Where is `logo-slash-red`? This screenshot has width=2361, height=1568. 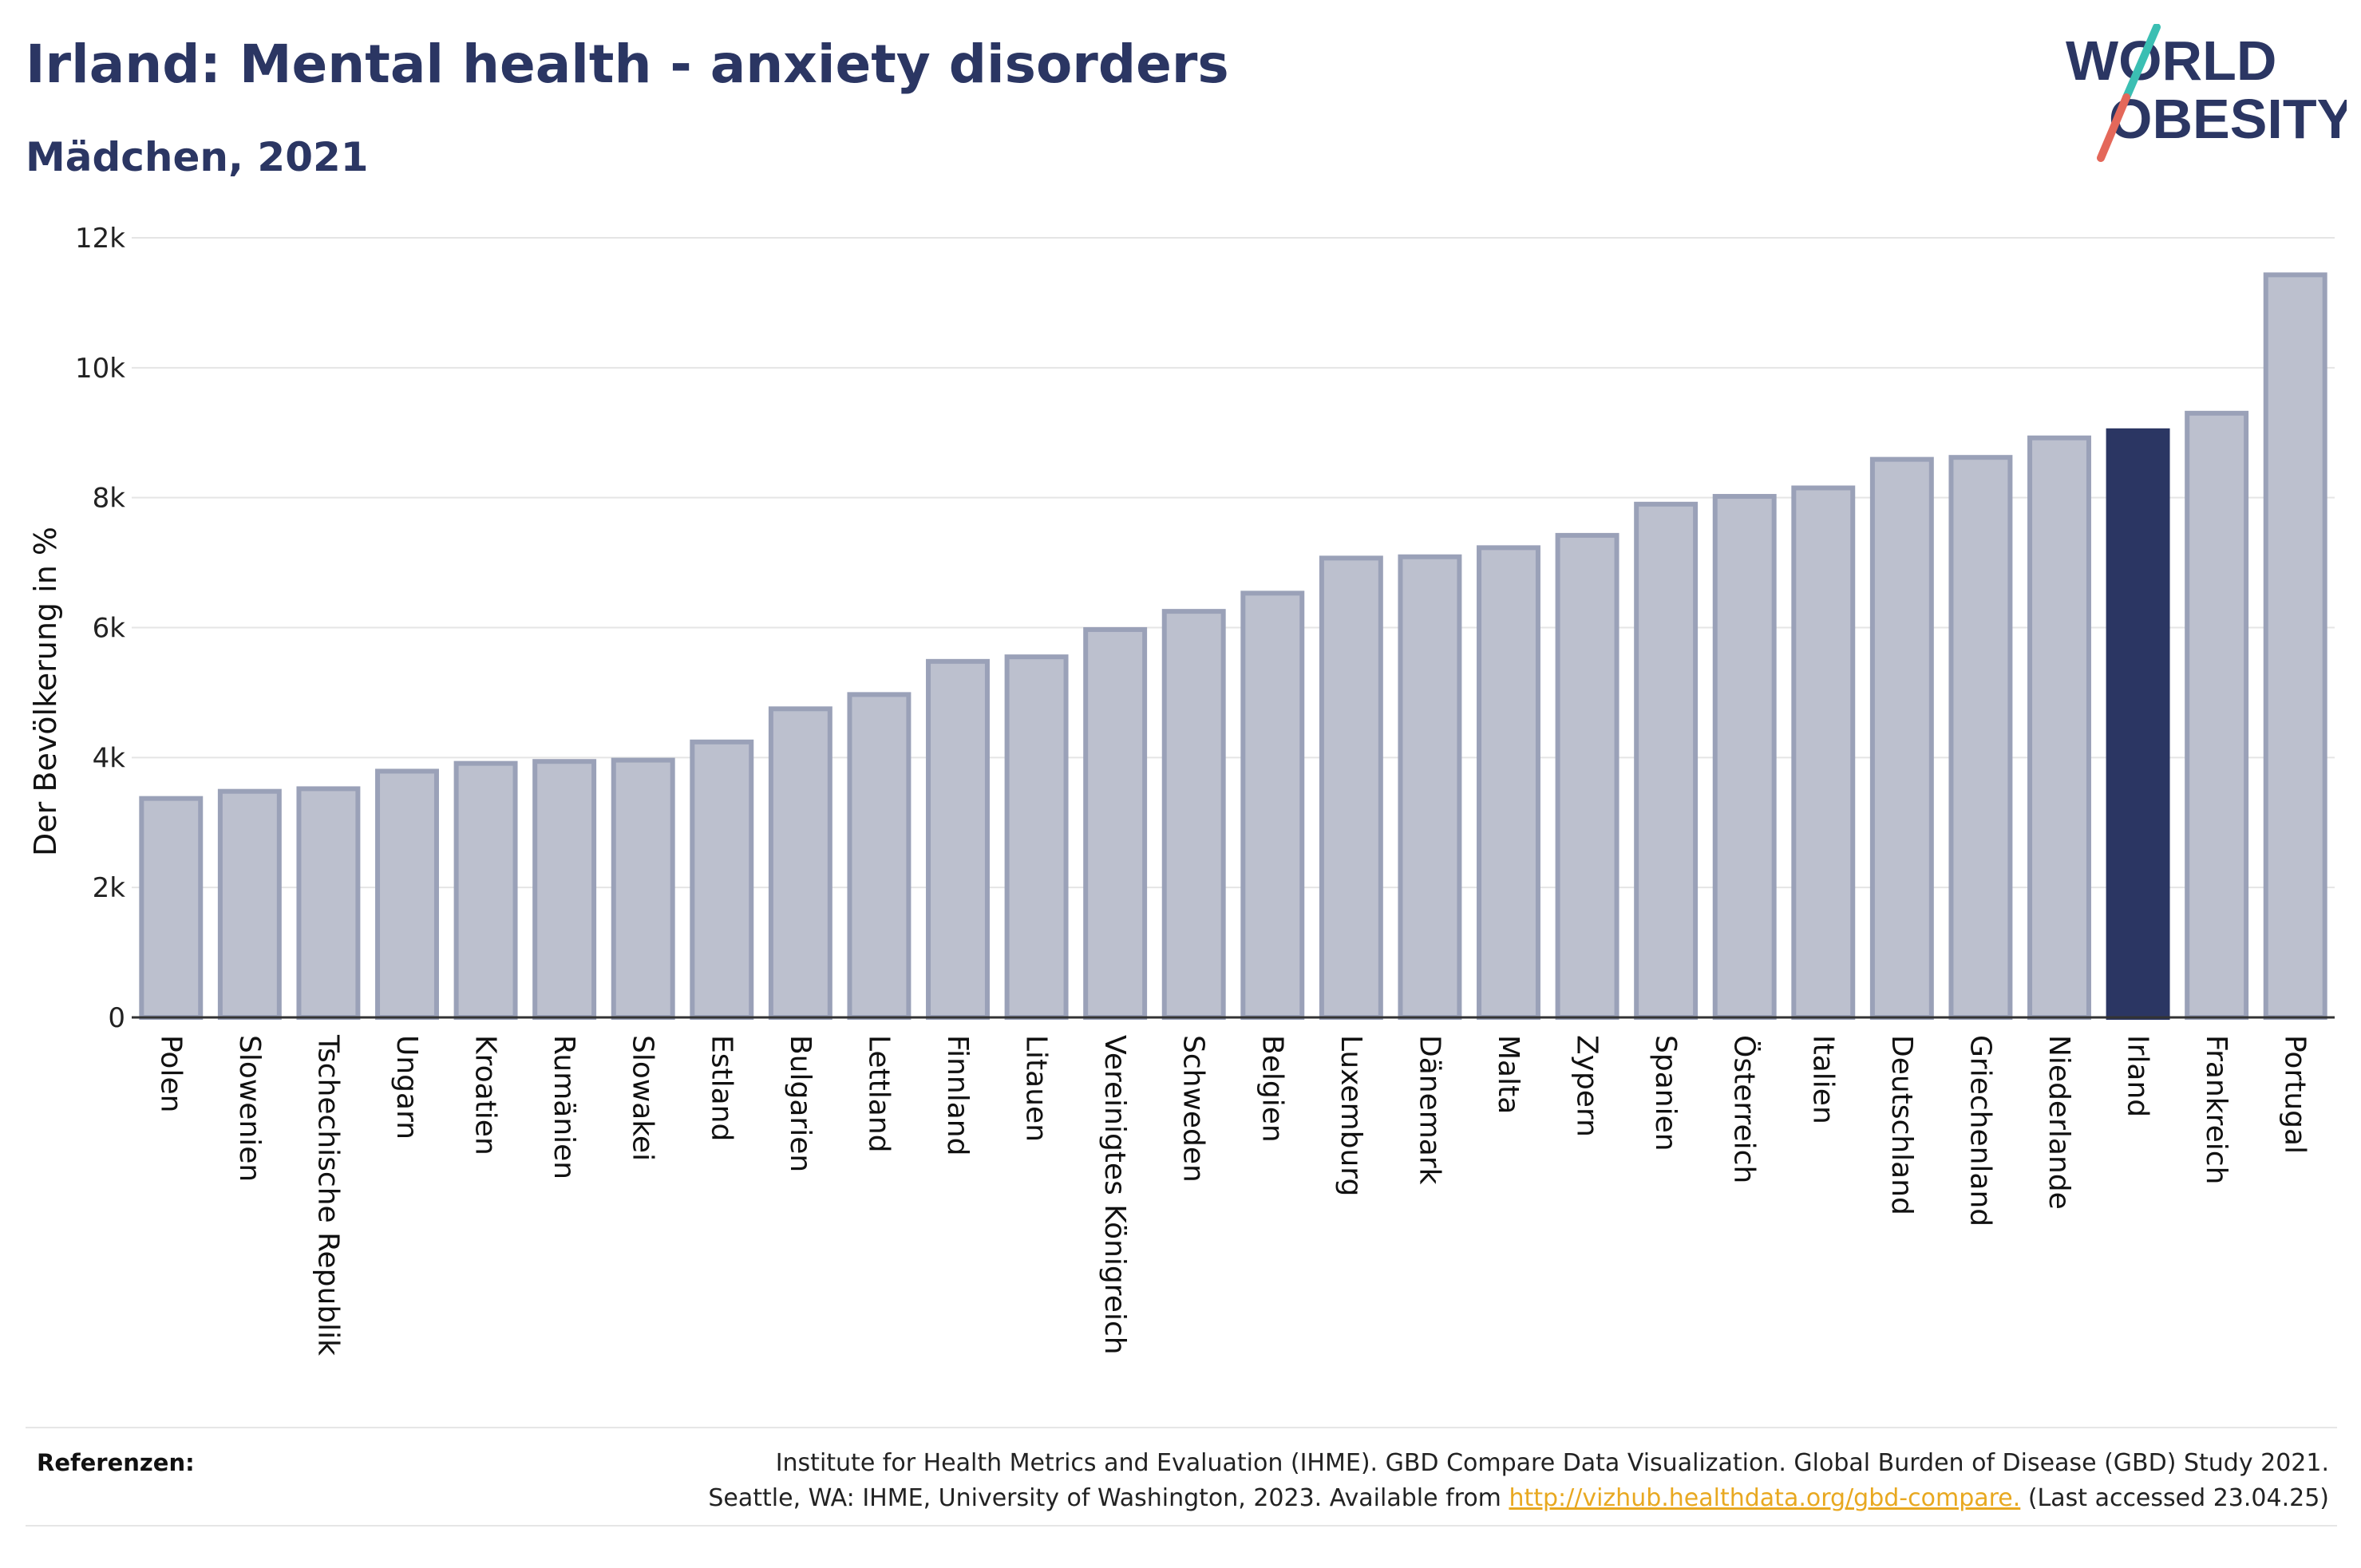
logo-slash-red is located at coordinates (2113, 127).